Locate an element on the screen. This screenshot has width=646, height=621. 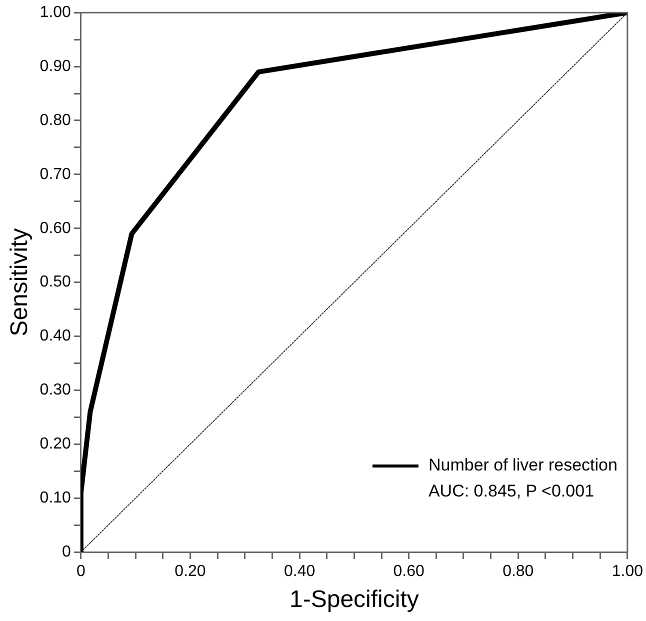
x-tick-label: 0.20 is located at coordinates (190, 571).